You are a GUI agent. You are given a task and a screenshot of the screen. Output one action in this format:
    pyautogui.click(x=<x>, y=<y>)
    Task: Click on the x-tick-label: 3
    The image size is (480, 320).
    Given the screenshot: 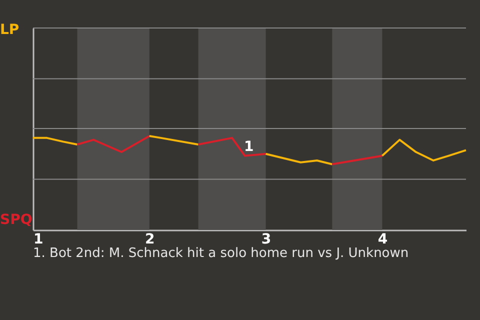 What is the action you would take?
    pyautogui.click(x=266, y=240)
    